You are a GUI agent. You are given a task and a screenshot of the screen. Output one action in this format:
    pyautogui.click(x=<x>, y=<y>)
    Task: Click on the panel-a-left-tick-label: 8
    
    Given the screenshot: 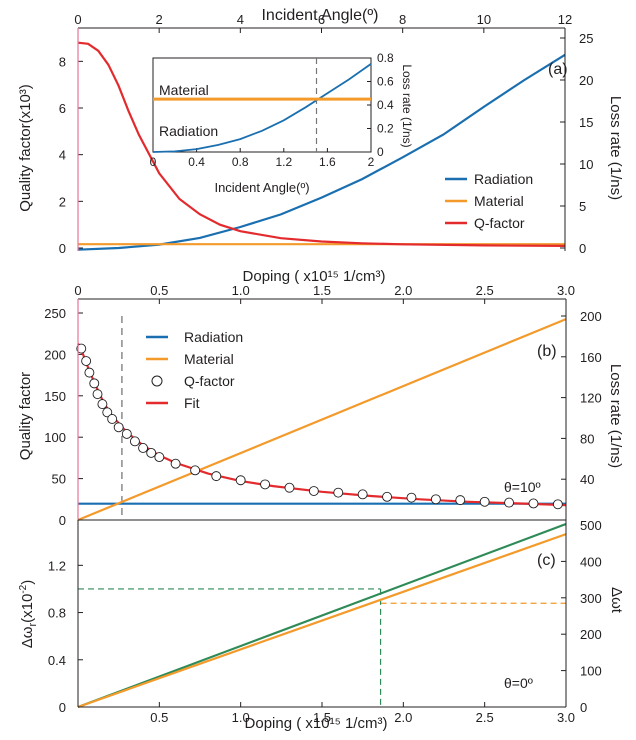 What is the action you would take?
    pyautogui.click(x=62, y=61)
    